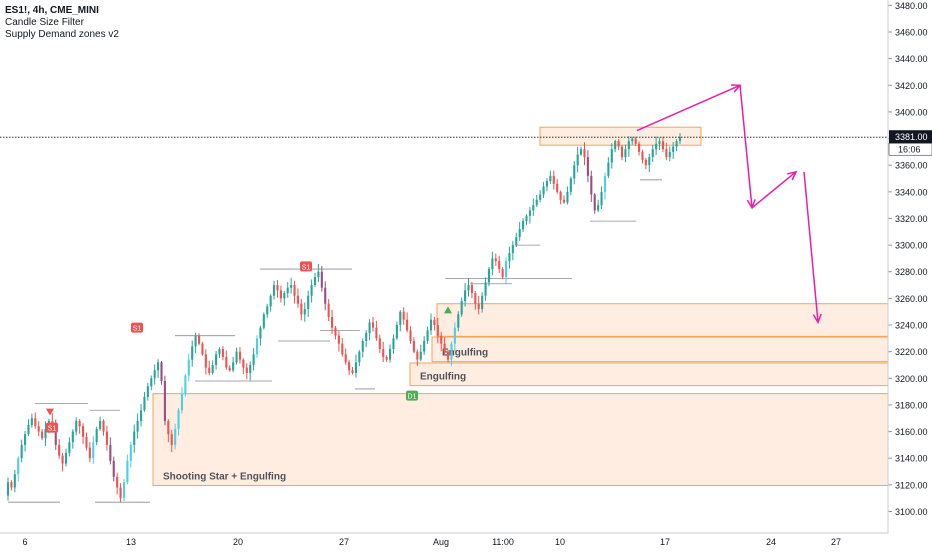  What do you see at coordinates (911, 137) in the screenshot?
I see `last-price-label: 3381.00` at bounding box center [911, 137].